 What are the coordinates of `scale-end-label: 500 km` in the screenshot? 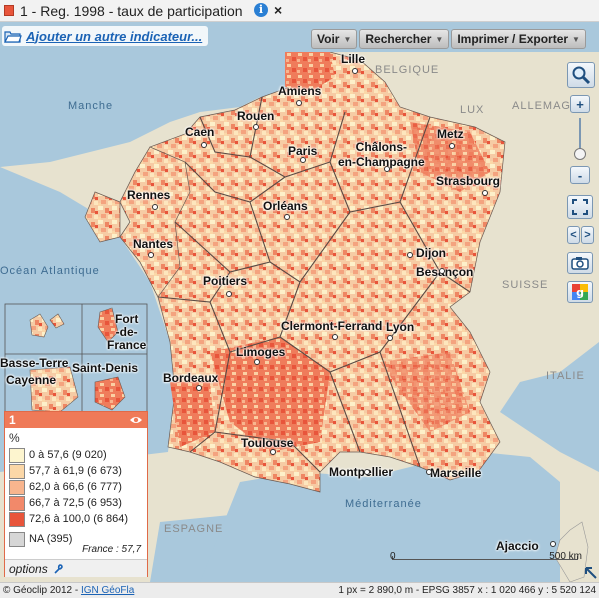 It's located at (565, 556).